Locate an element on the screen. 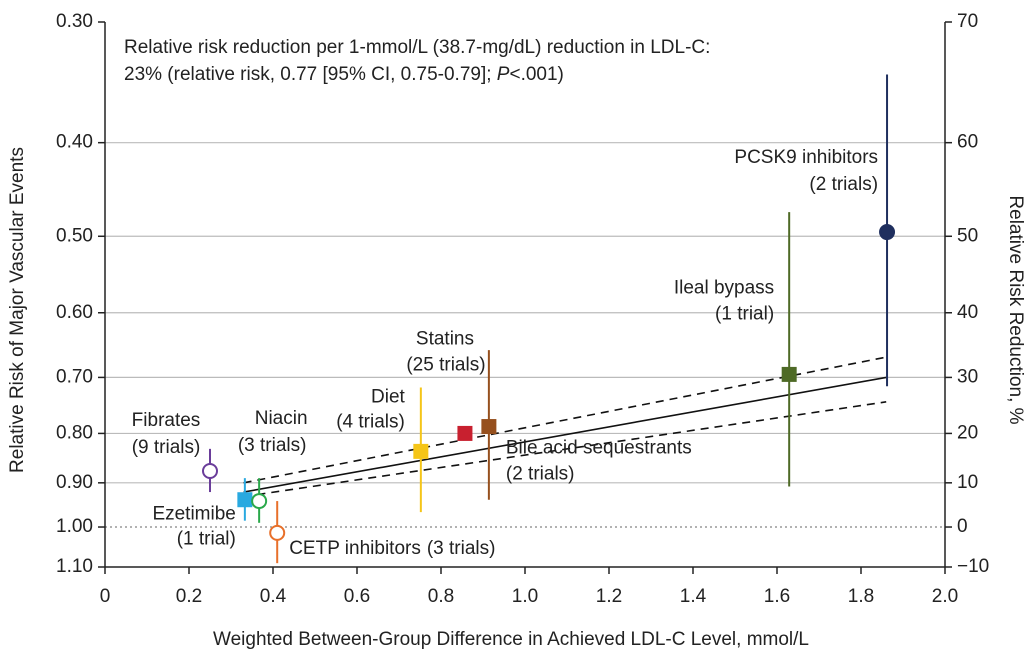 The height and width of the screenshot is (656, 1029). y-tick-label: 0.60 is located at coordinates (74, 312).